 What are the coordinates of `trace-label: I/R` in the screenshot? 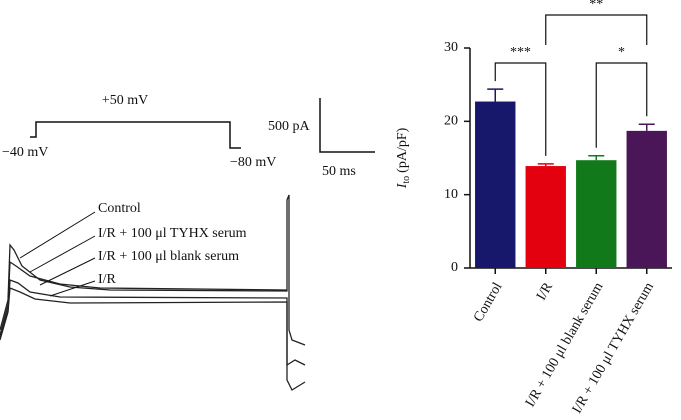 It's located at (107, 279).